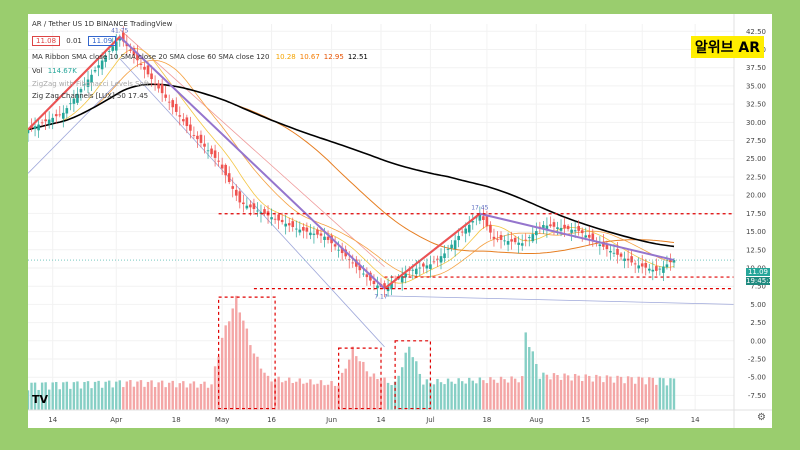  Describe the element at coordinates (57, 24) in the screenshot. I see `ticker-label: AR / Tether US` at that location.